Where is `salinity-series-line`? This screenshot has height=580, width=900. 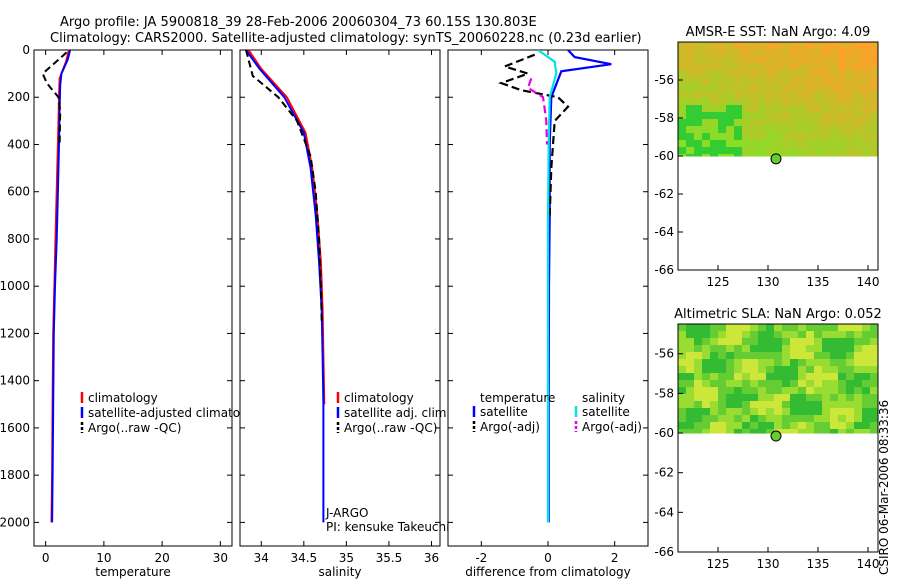 salinity-series-line is located at coordinates (285, 286).